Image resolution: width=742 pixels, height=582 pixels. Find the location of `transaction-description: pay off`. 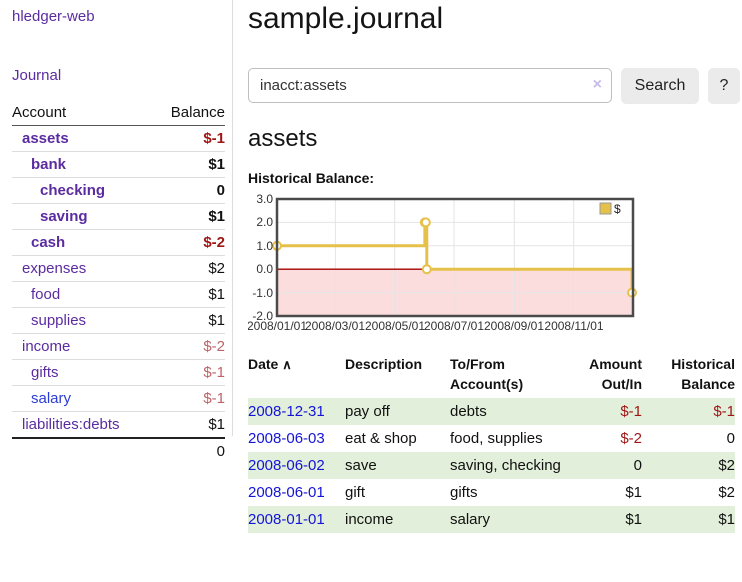

transaction-description: pay off is located at coordinates (397, 411).